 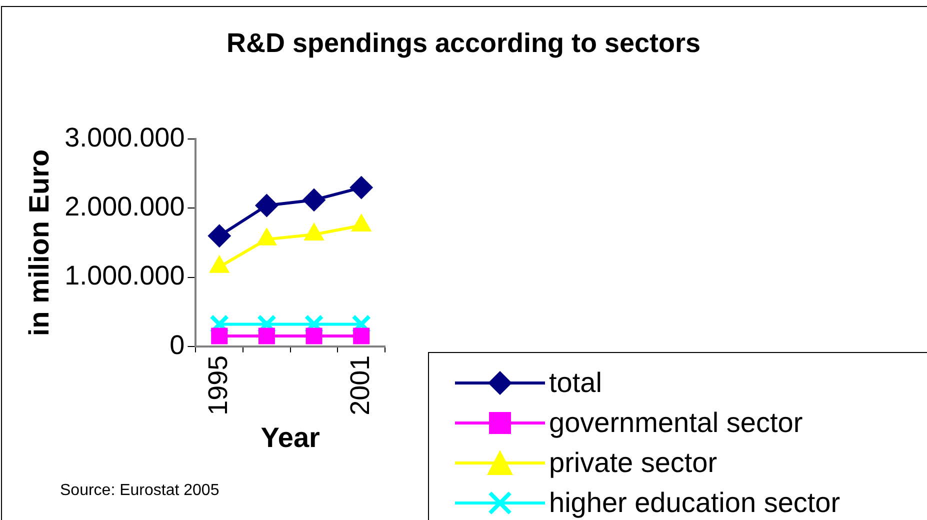 I want to click on source-note: Source: Eurostat 2005, so click(x=140, y=491).